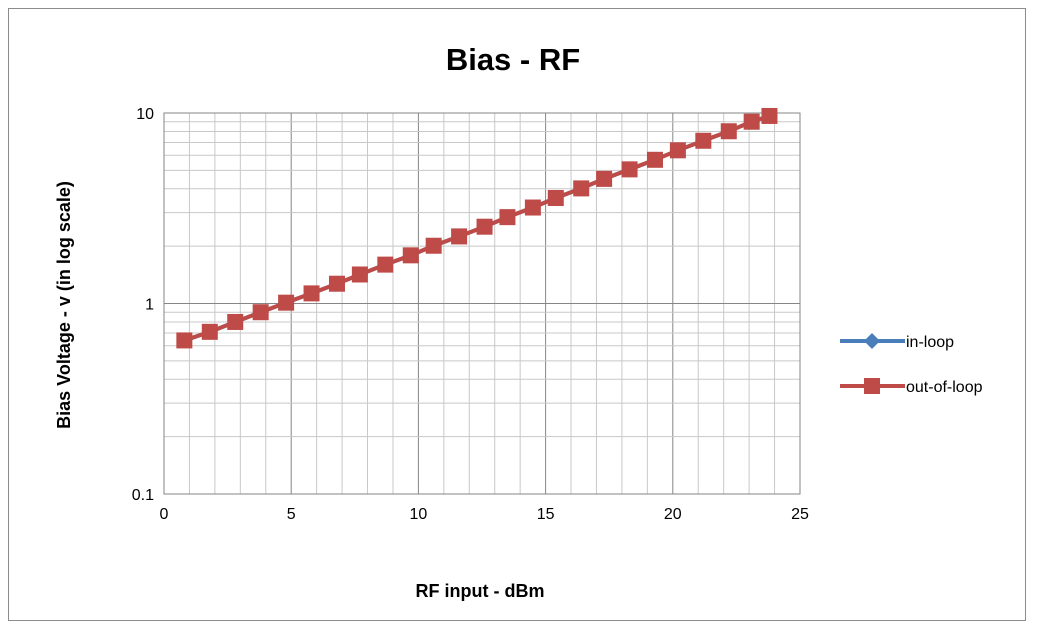 The height and width of the screenshot is (631, 1037). Describe the element at coordinates (145, 114) in the screenshot. I see `y-tick-label: 10` at that location.